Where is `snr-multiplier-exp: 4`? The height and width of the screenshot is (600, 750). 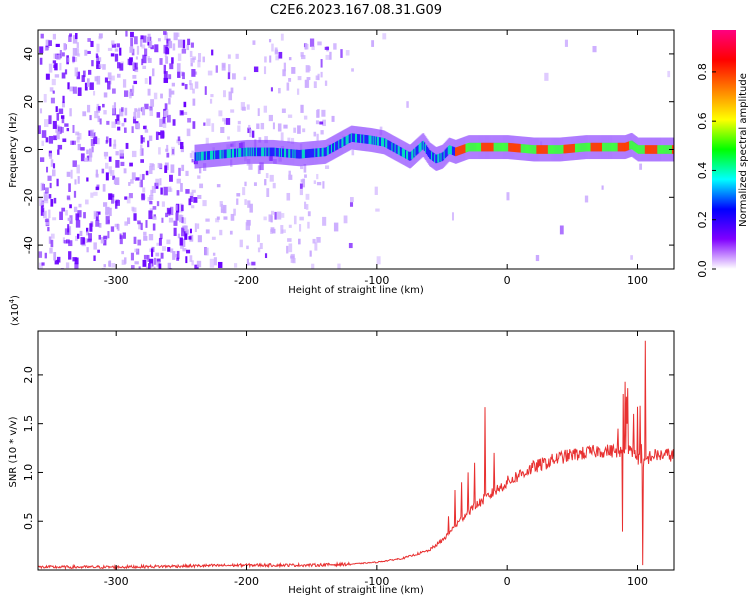
snr-multiplier-exp: 4 is located at coordinates (12, 300).